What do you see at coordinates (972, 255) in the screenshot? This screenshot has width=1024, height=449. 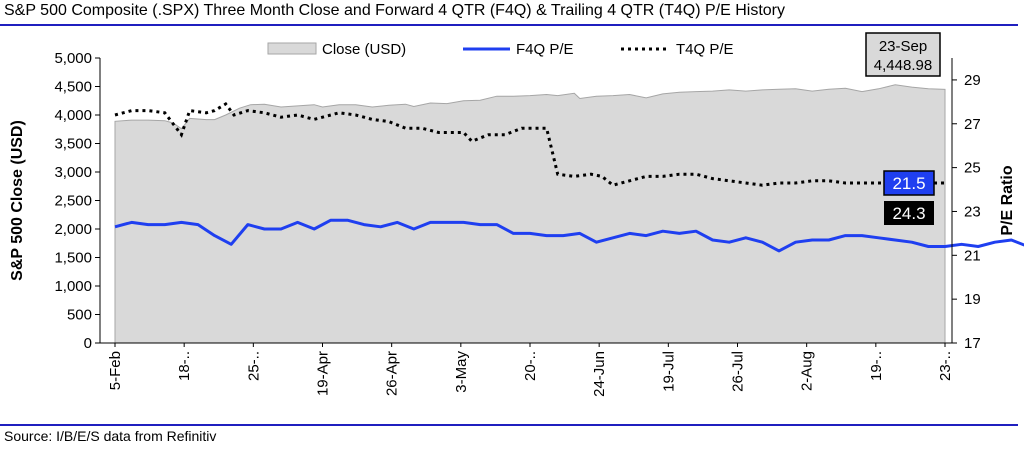 I see `y2-tick-label: 21` at bounding box center [972, 255].